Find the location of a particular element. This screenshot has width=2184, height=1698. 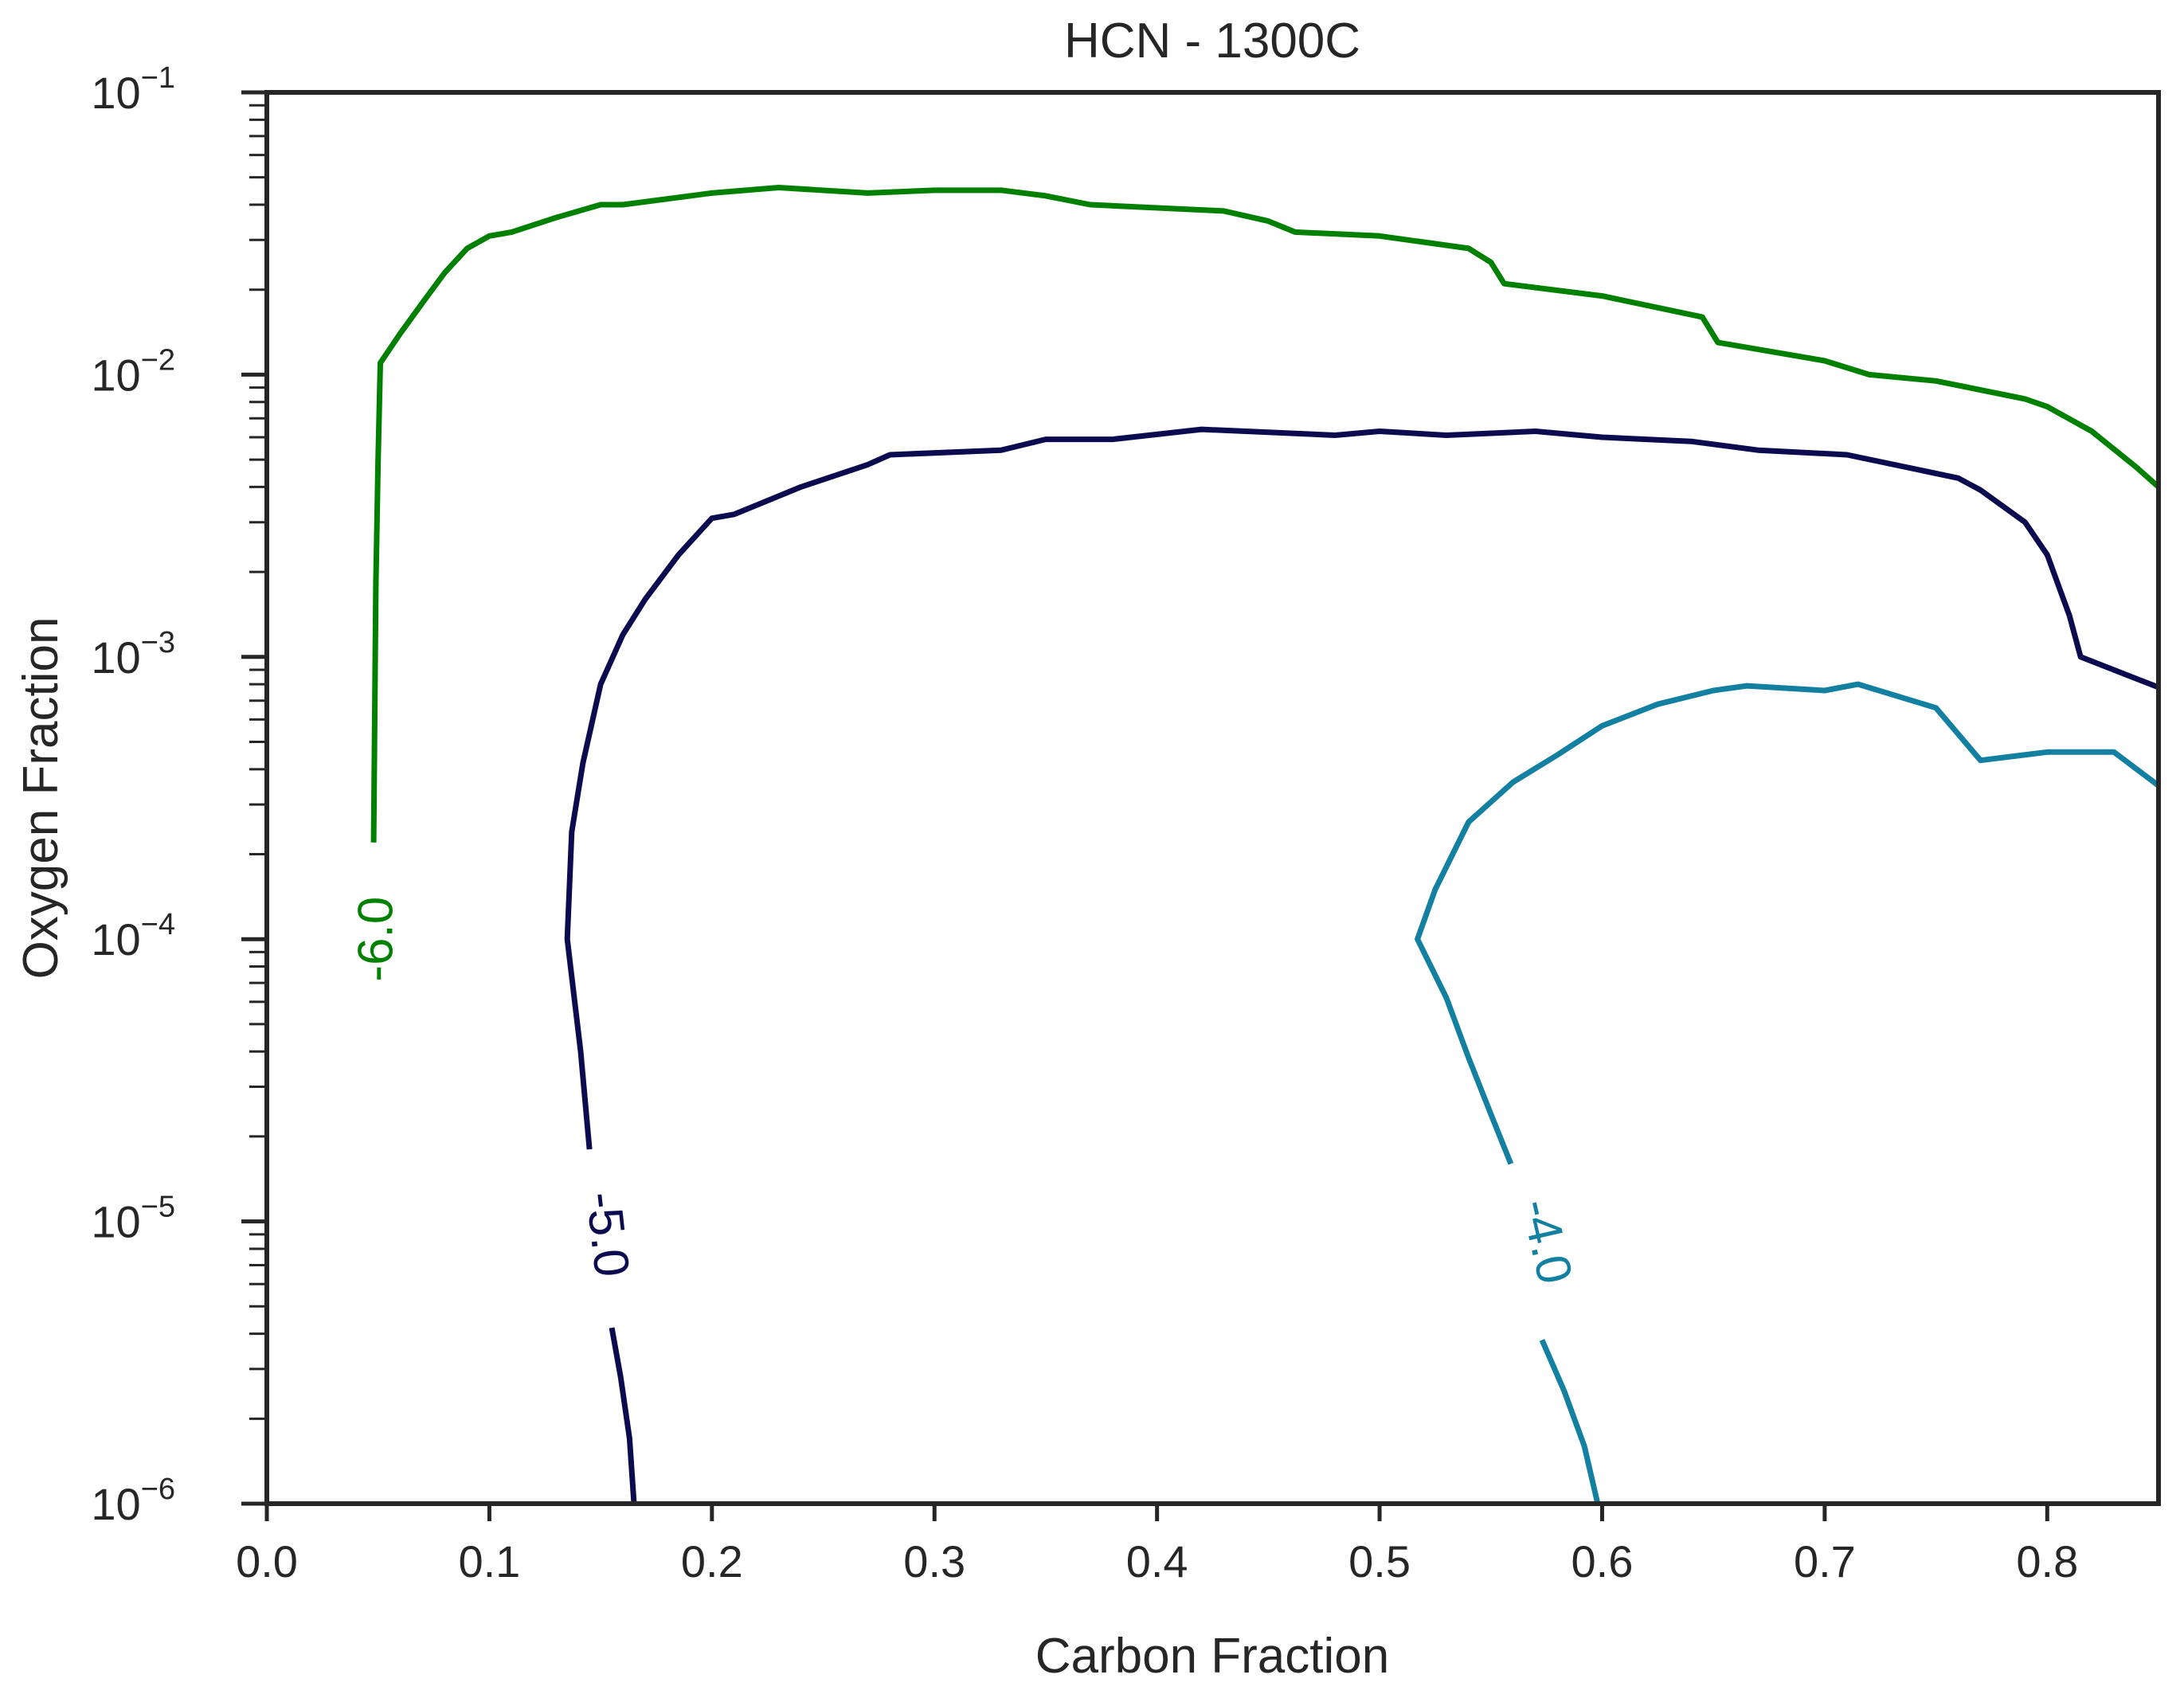

contour-line--4.0-upper is located at coordinates (1787, 923).